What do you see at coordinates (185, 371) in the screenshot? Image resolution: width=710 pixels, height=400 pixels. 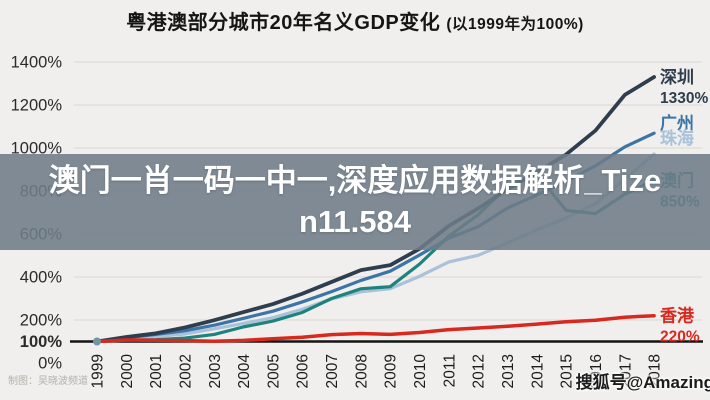 I see `x-tick-label-2002: 2002` at bounding box center [185, 371].